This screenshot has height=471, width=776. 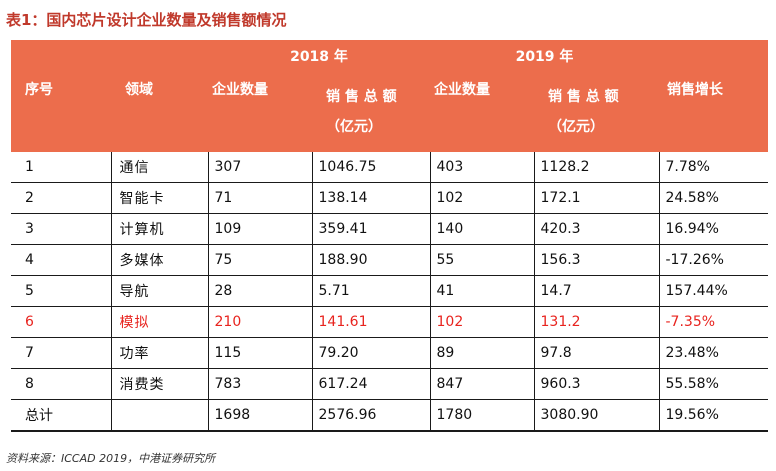 What do you see at coordinates (61, 229) in the screenshot?
I see `cell-index: 3` at bounding box center [61, 229].